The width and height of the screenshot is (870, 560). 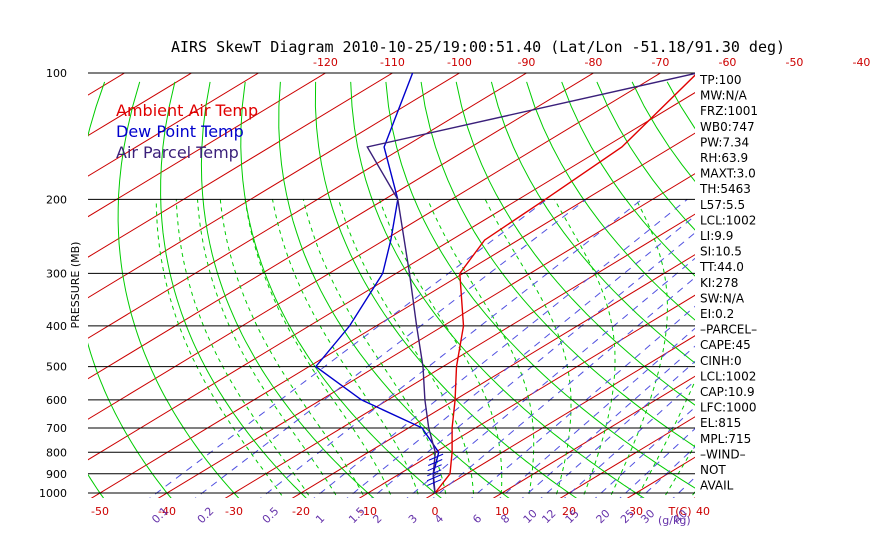 I want to click on mixing-ratio-tick-label: 2, so click(x=377, y=519).